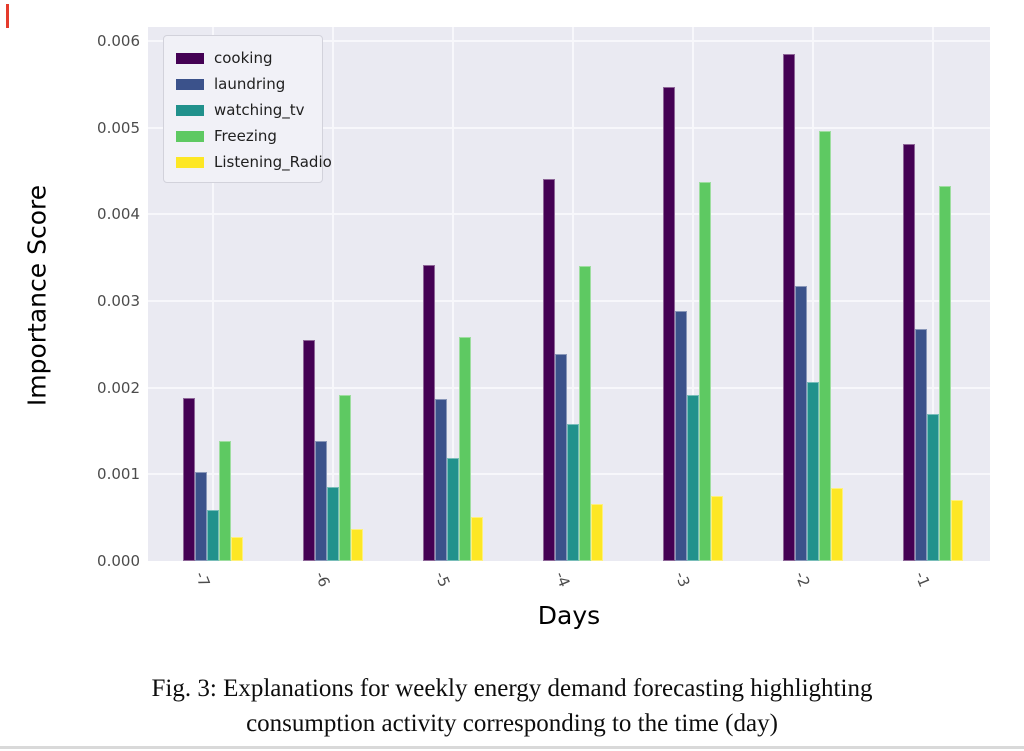  I want to click on y-tick-label-0.005: 0.005, so click(118, 127).